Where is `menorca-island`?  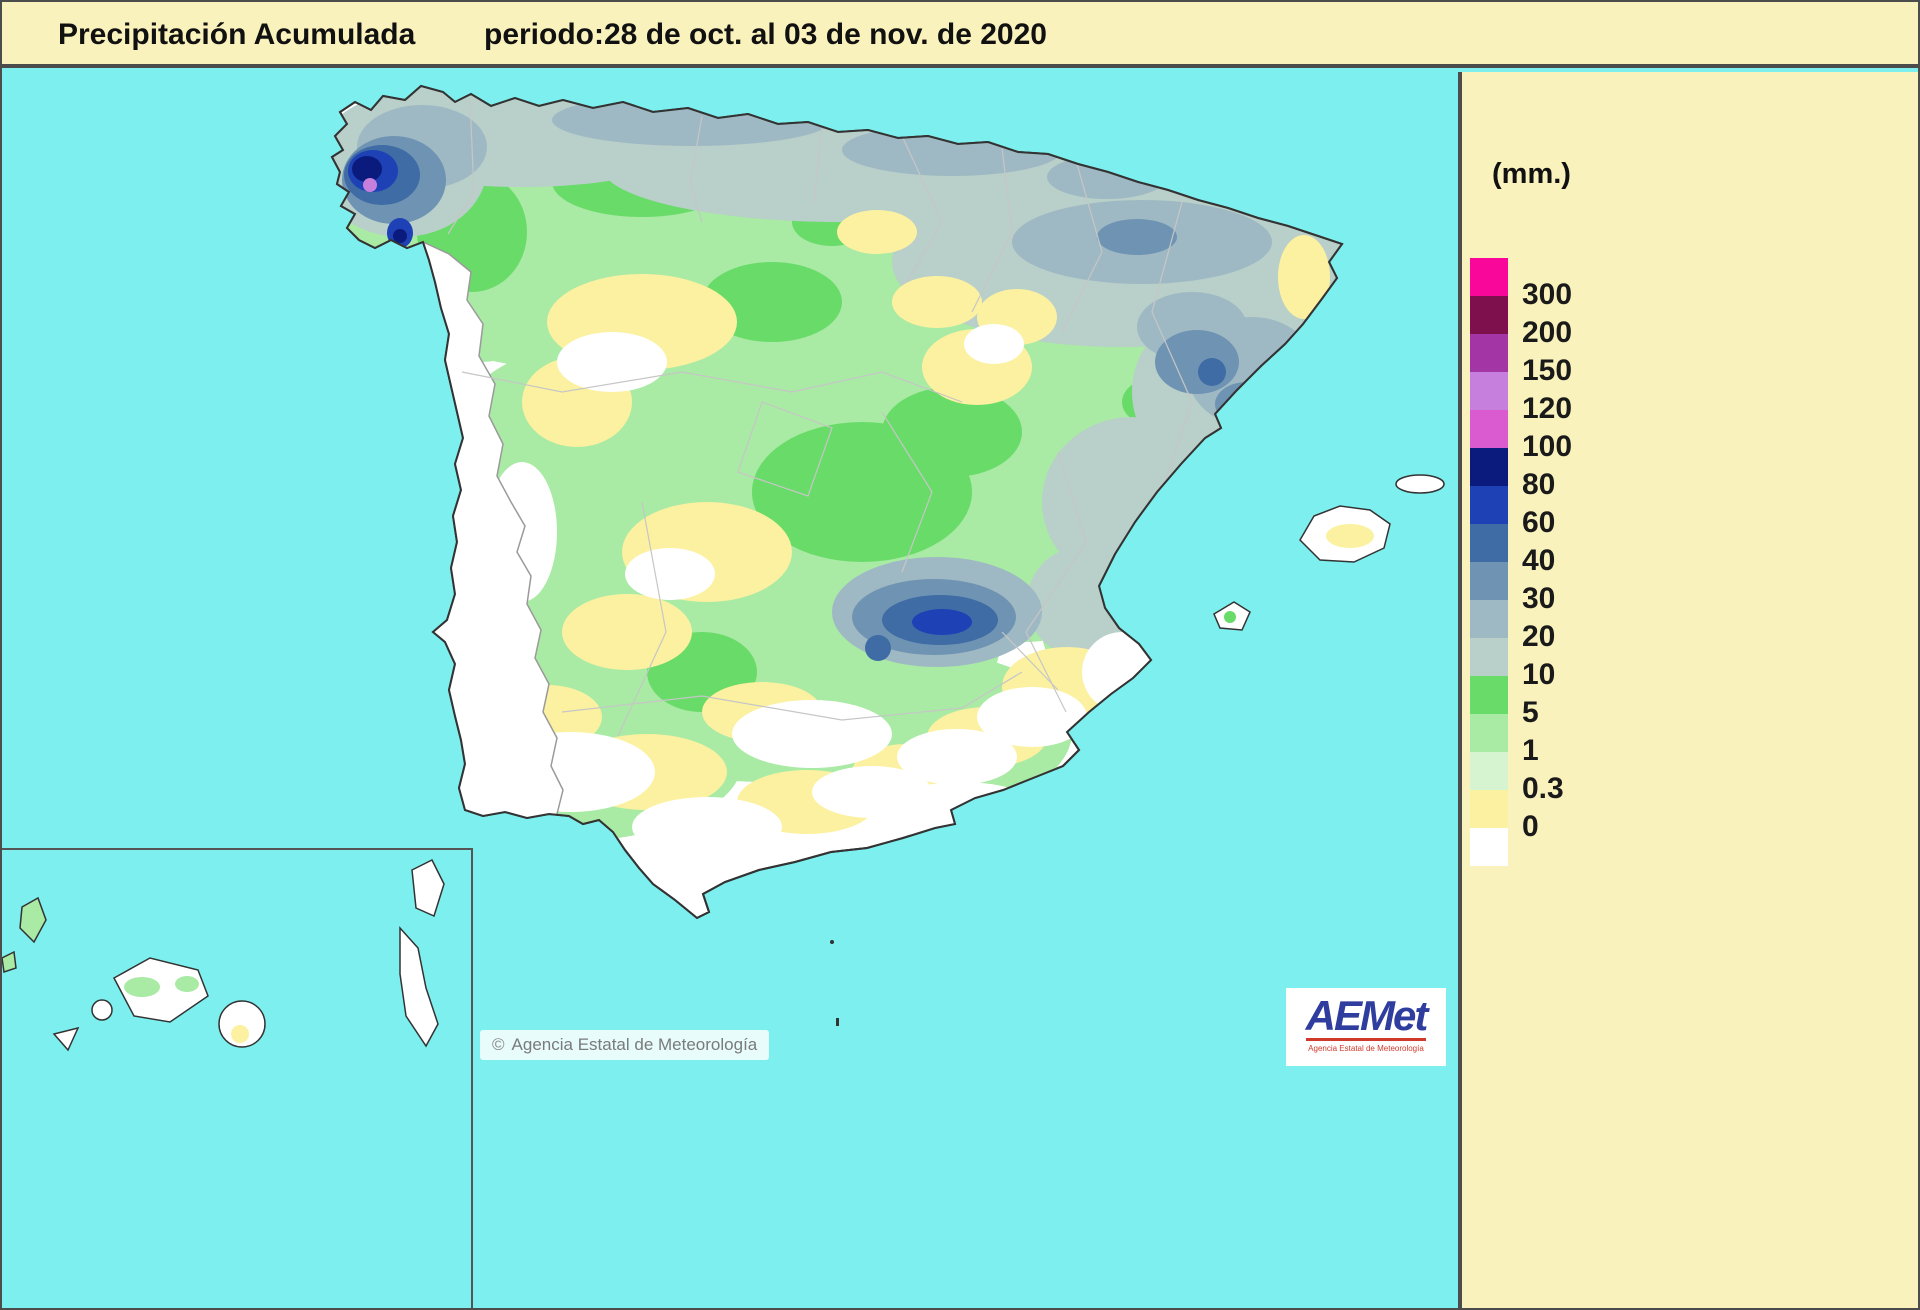 menorca-island is located at coordinates (1420, 484).